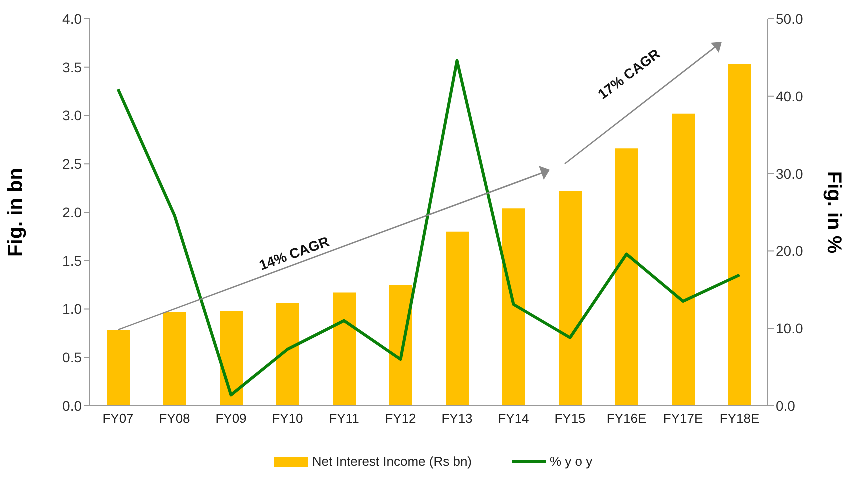 This screenshot has height=497, width=857. I want to click on y-tick-label: 1.0, so click(72, 309).